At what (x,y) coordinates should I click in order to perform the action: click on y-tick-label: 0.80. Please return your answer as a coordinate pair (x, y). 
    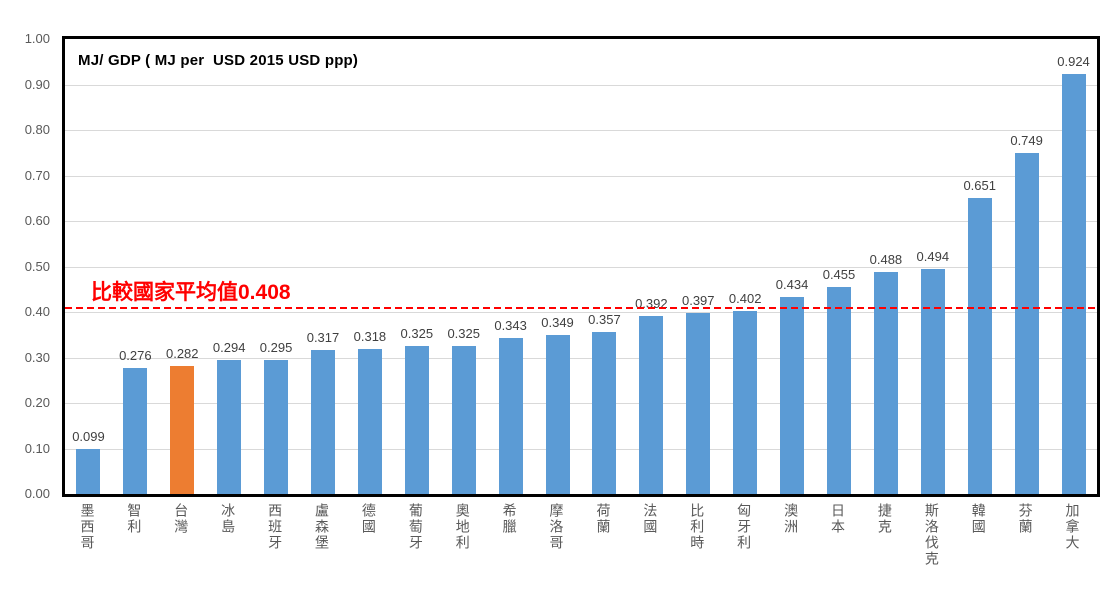
    Looking at the image, I should click on (37, 129).